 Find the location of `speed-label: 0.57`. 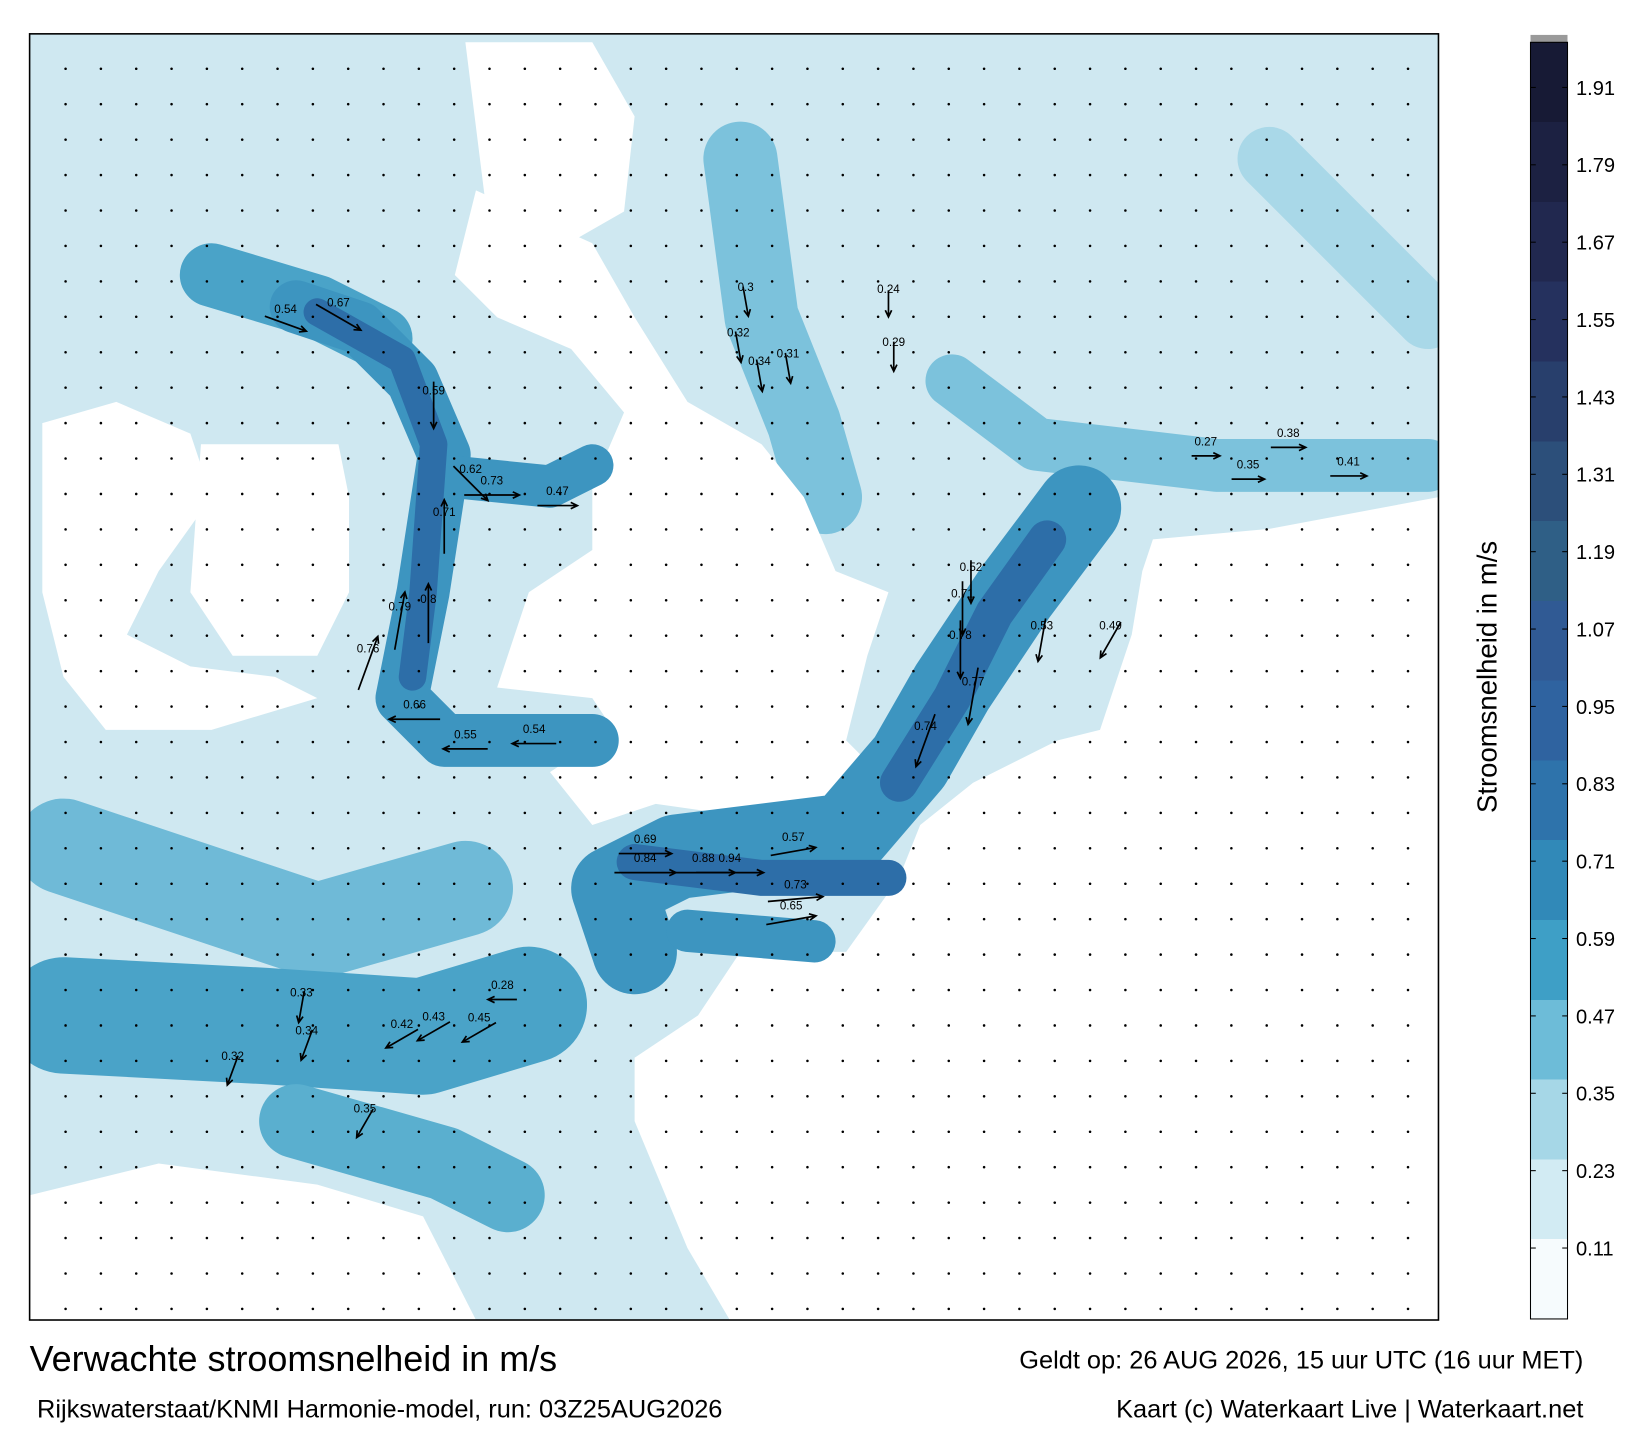

speed-label: 0.57 is located at coordinates (793, 837).